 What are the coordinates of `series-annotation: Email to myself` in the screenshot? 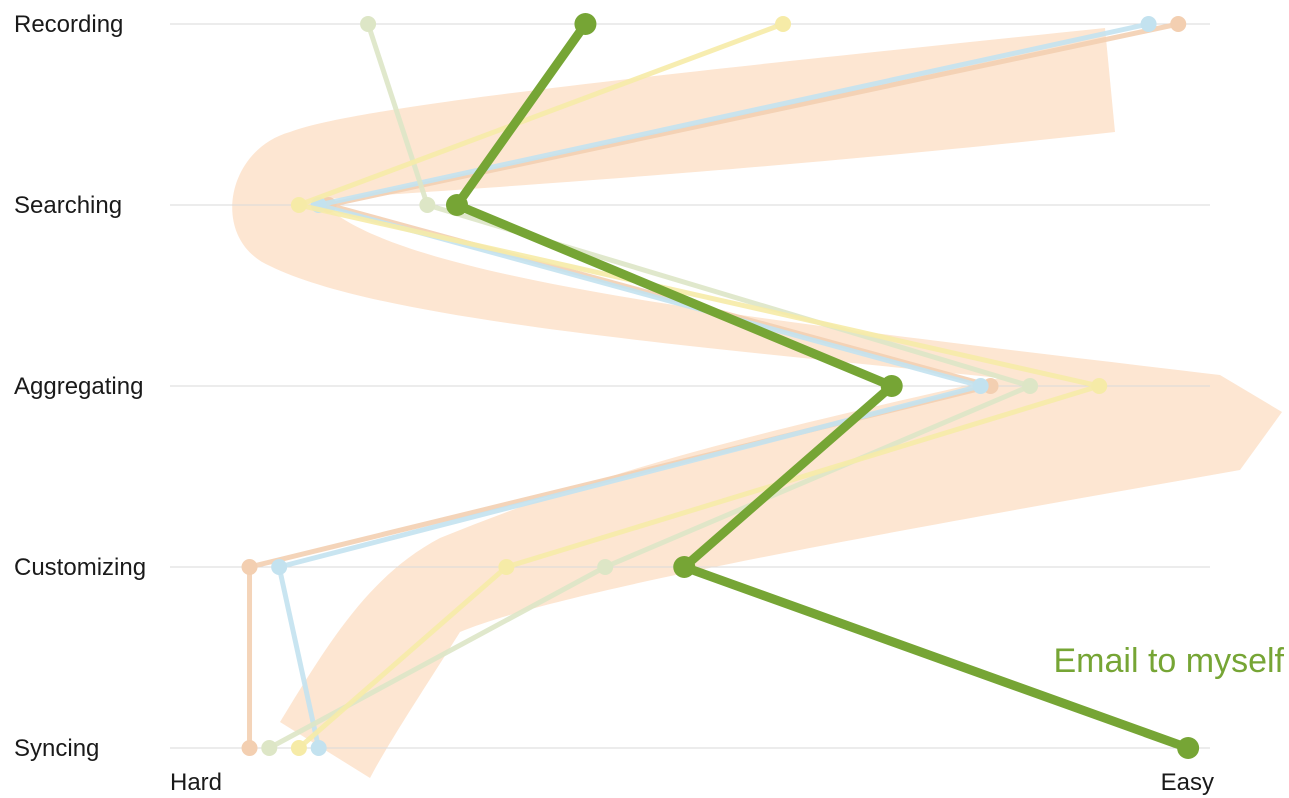 It's located at (1169, 661).